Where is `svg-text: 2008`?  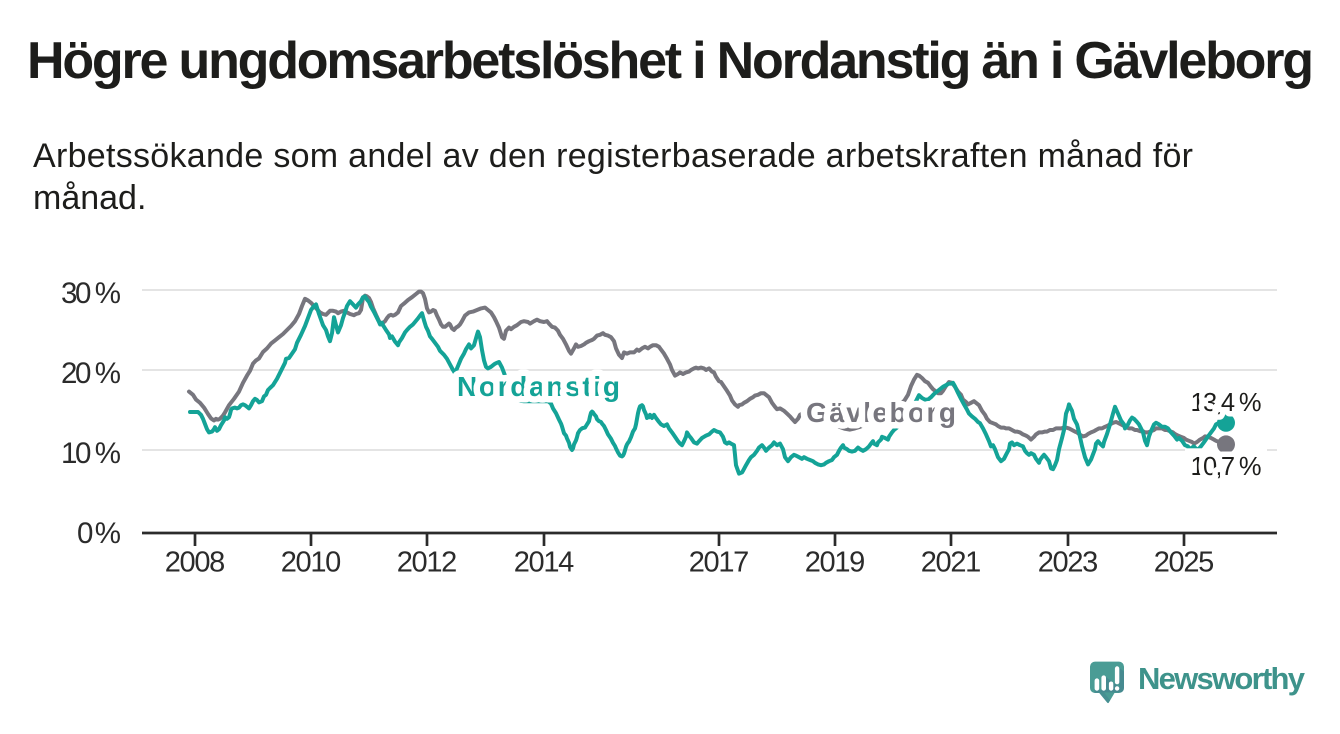 svg-text: 2008 is located at coordinates (195, 563).